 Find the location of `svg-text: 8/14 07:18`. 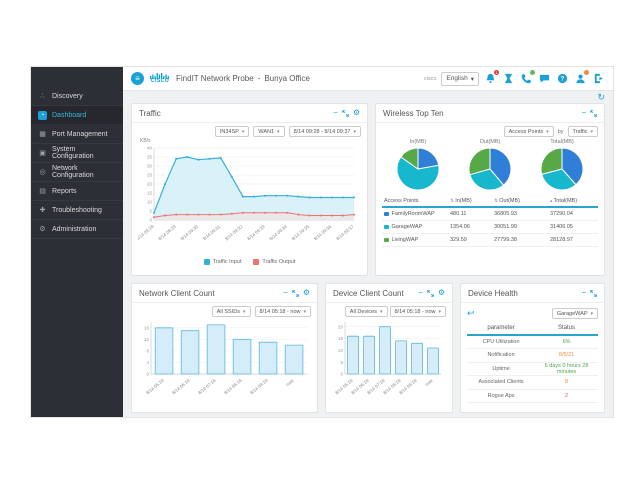

svg-text: 8/14 07:18 is located at coordinates (207, 387).